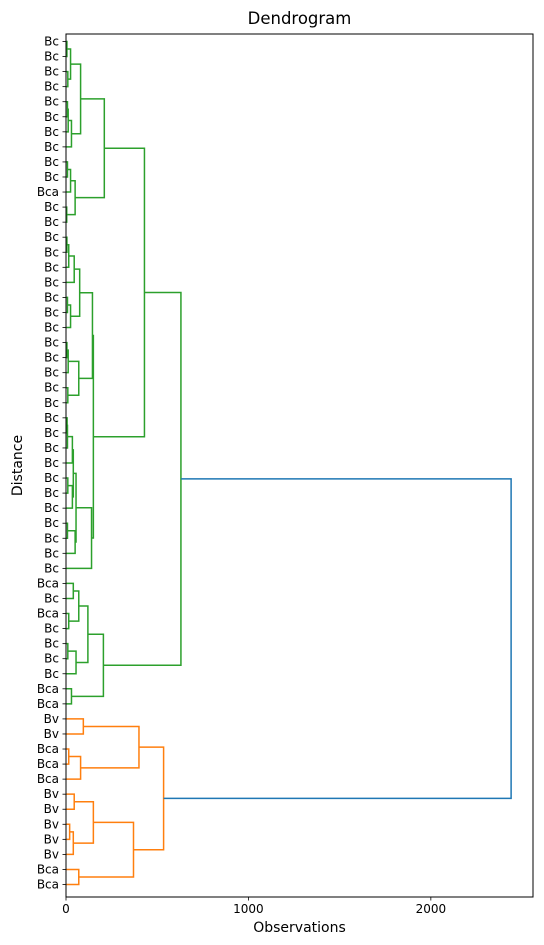  Describe the element at coordinates (68, 621) in the screenshot. I see `link-c2` at that location.